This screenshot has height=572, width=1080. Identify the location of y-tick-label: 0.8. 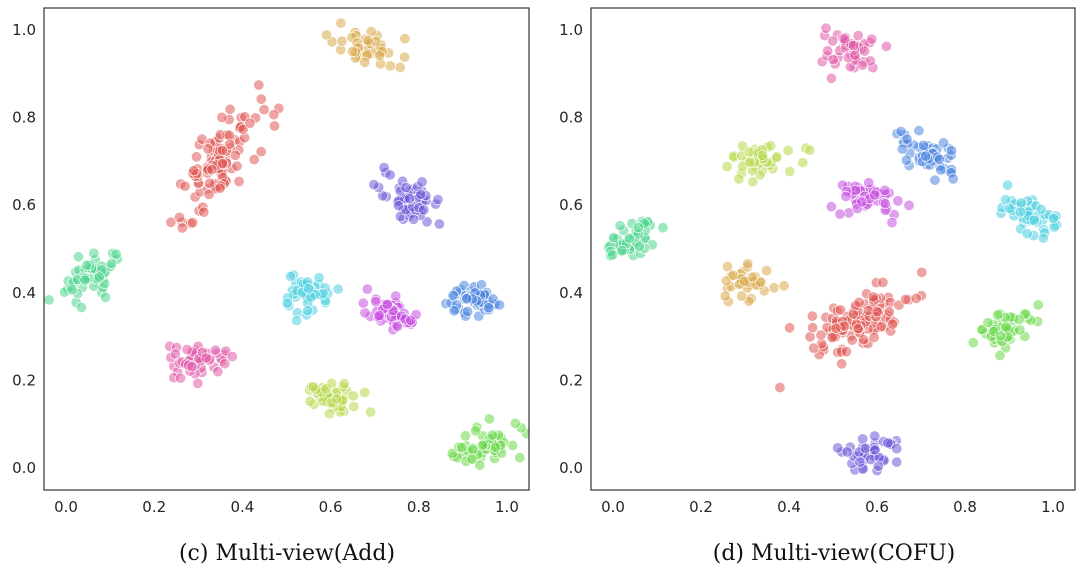
(571, 118).